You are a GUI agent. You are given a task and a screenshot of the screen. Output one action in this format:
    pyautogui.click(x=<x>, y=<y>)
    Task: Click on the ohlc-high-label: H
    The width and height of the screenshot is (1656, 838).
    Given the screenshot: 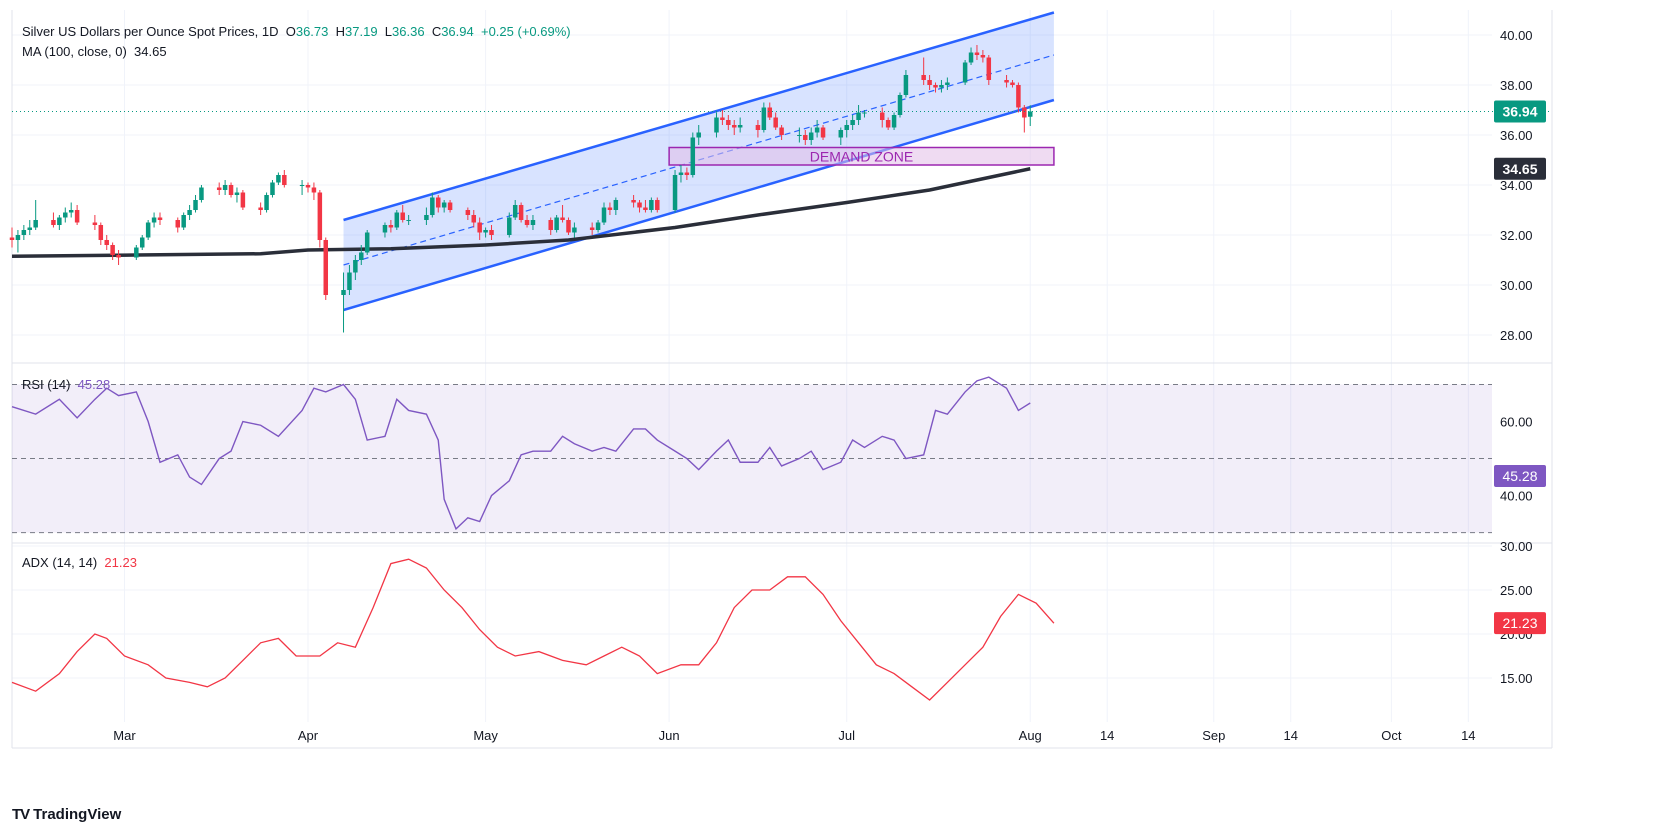 What is the action you would take?
    pyautogui.click(x=340, y=31)
    